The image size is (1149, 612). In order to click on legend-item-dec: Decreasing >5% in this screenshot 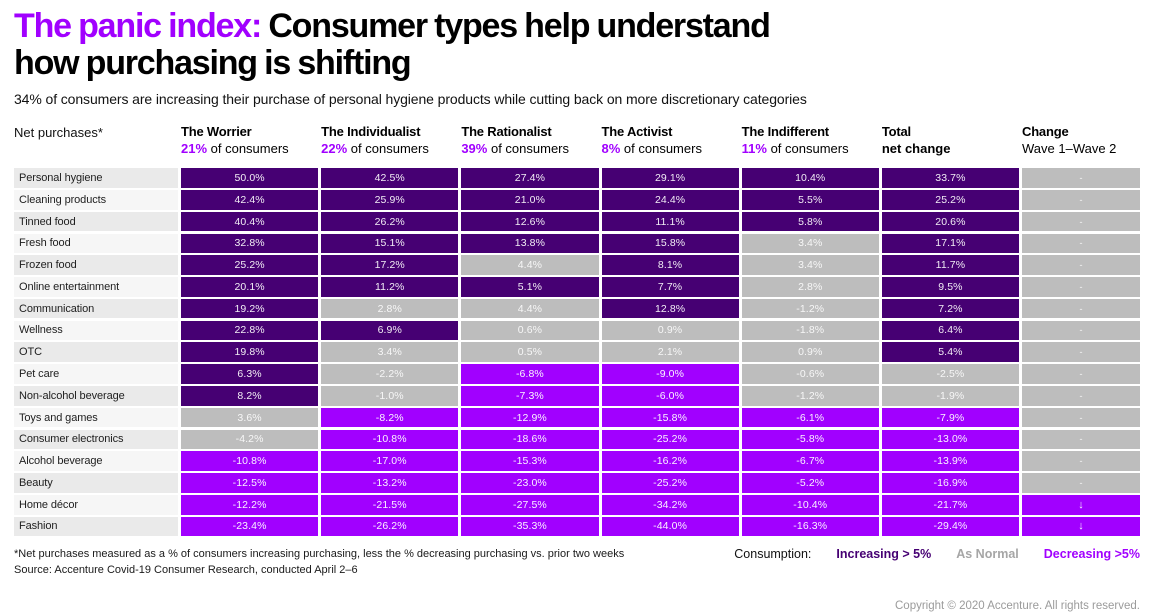, I will do `click(1091, 554)`.